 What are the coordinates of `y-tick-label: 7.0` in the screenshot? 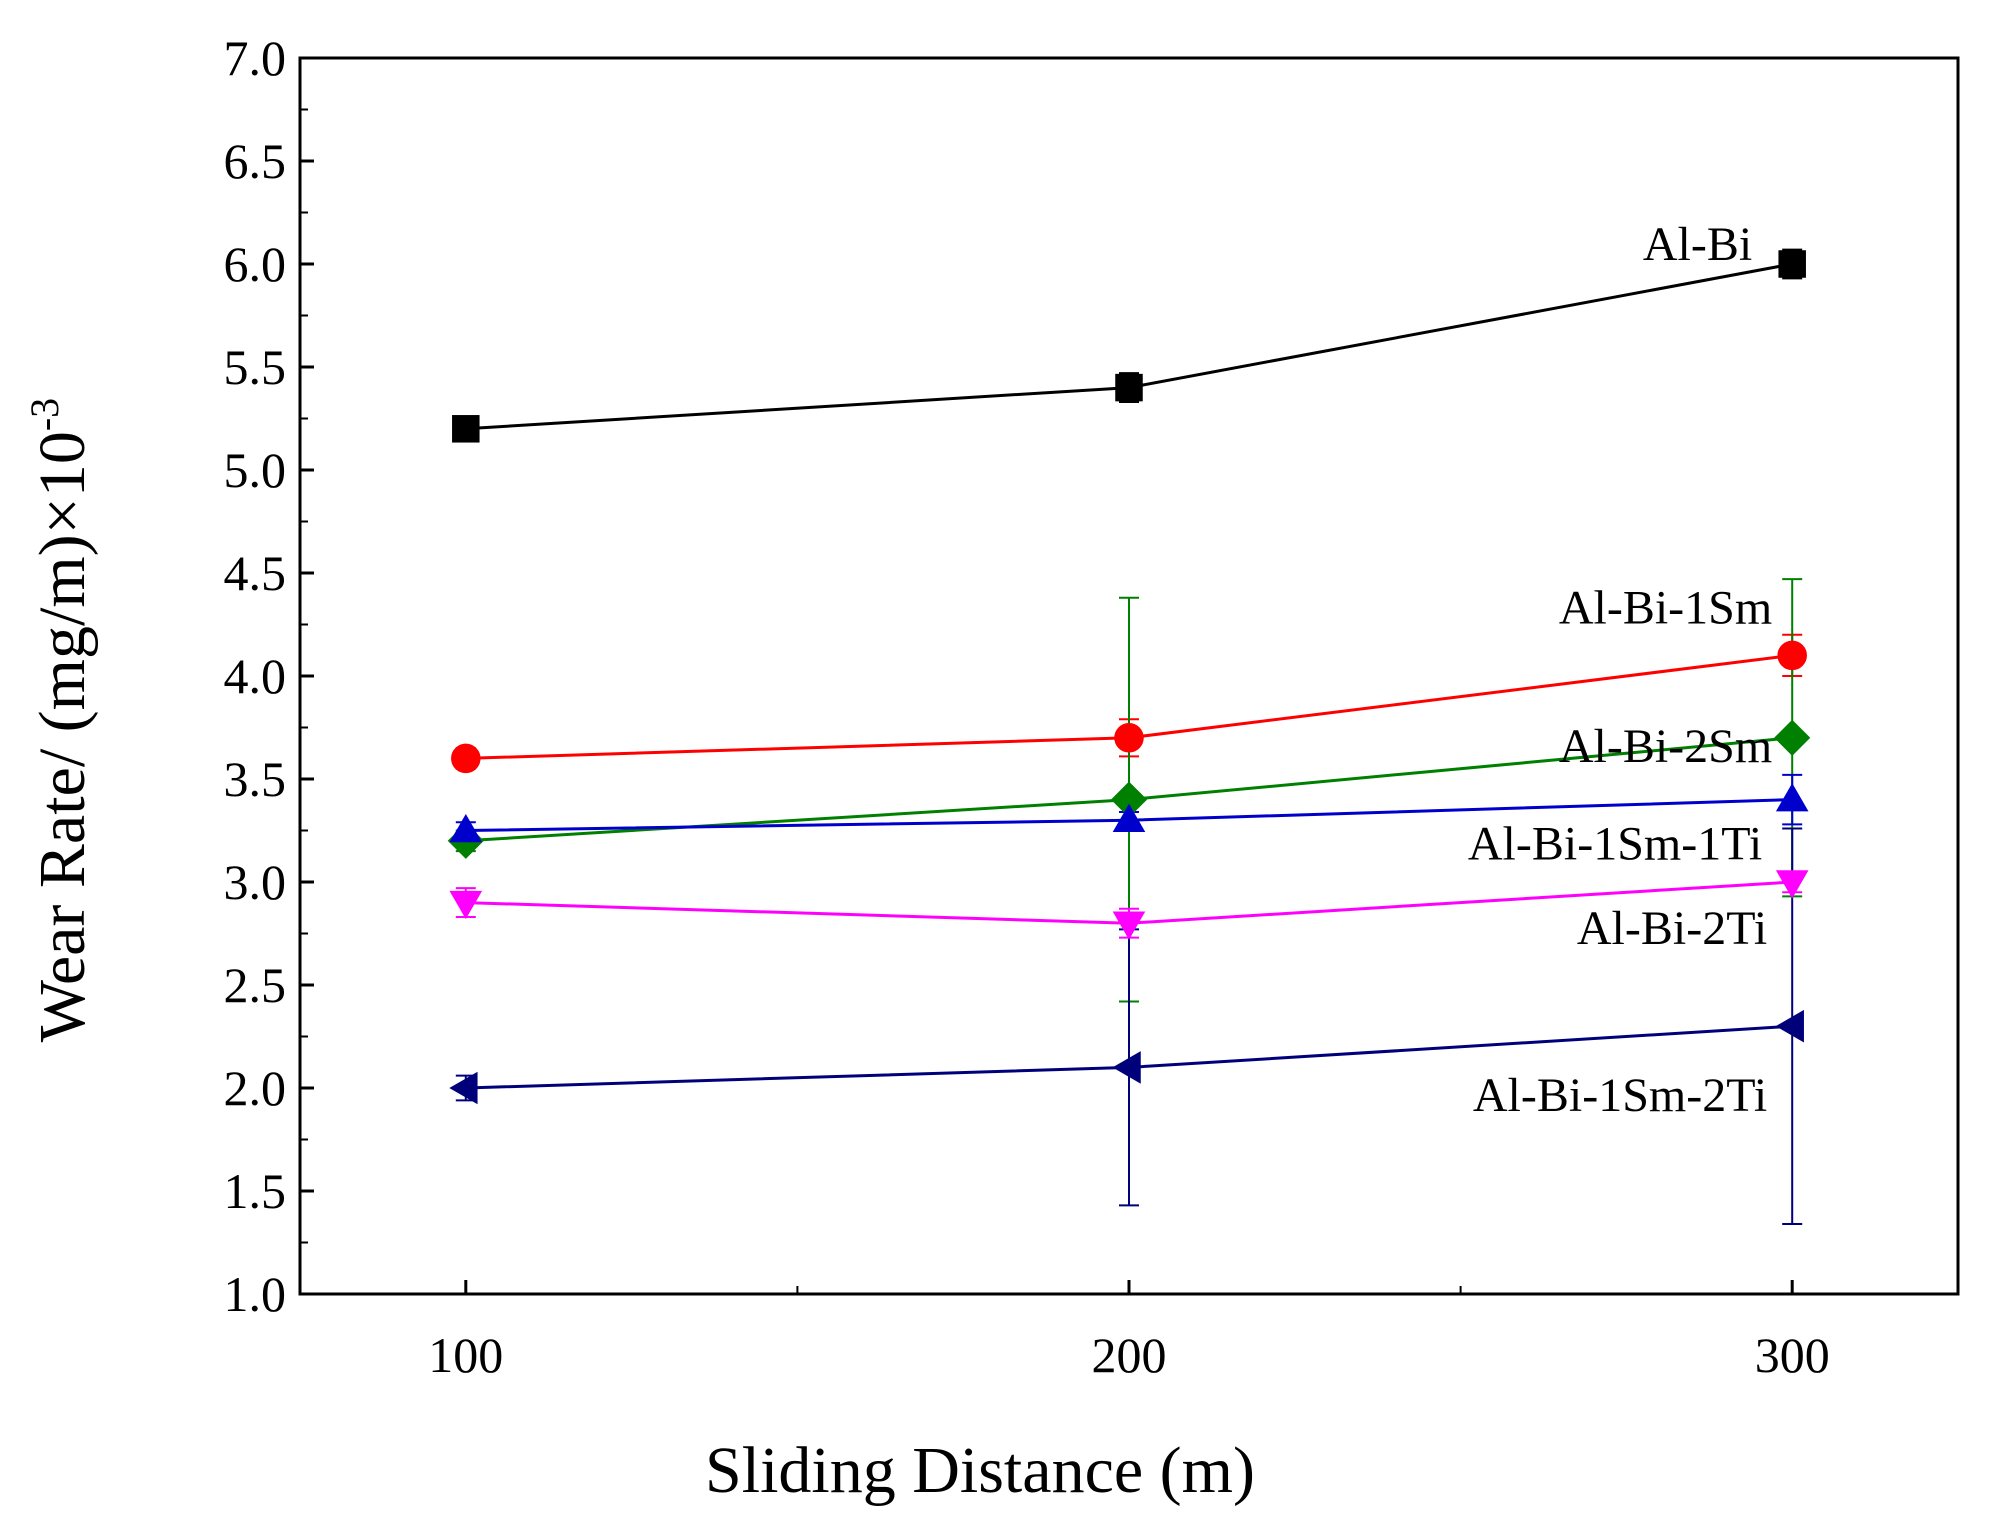 It's located at (255, 58).